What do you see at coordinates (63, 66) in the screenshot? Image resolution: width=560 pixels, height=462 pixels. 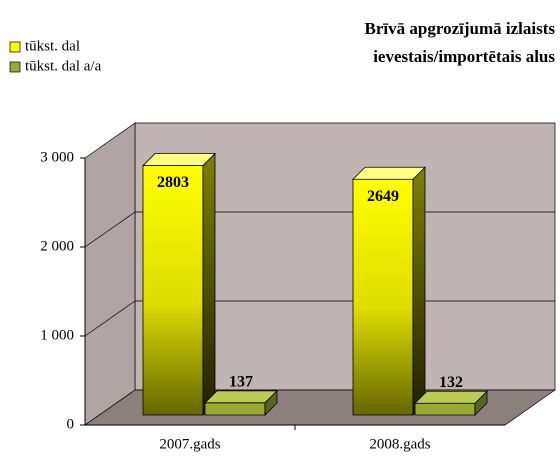 I see `legend-label: tūkst. dal a/a` at bounding box center [63, 66].